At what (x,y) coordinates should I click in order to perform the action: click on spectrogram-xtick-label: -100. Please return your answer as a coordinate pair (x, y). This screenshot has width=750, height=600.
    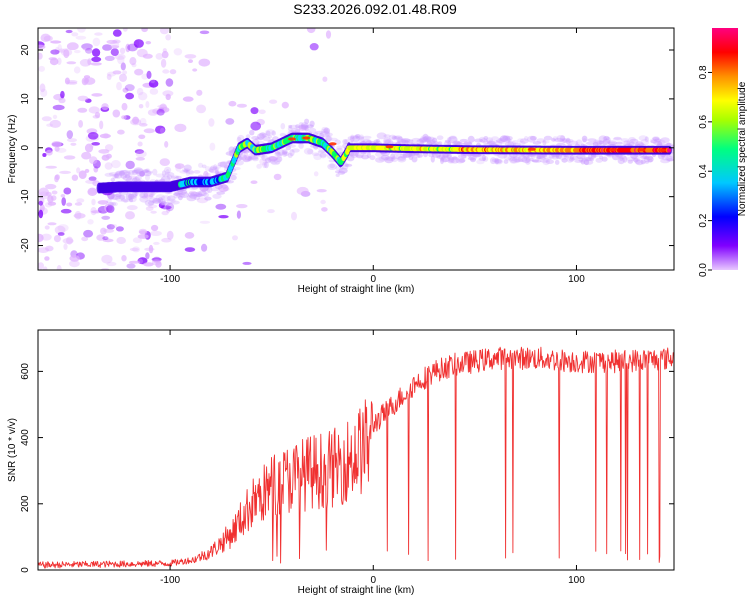
    Looking at the image, I should click on (170, 279).